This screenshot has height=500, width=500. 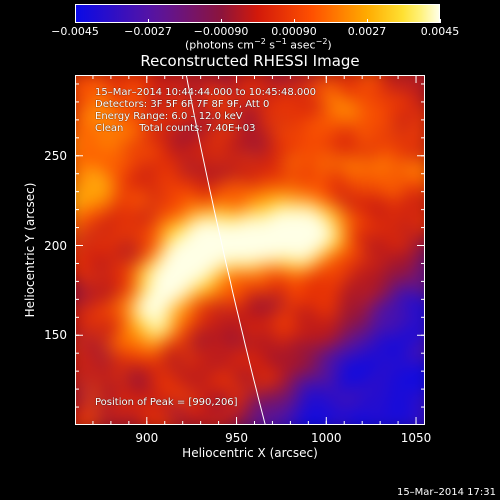 What do you see at coordinates (75, 31) in the screenshot?
I see `colorbar-tick-label: −0.0045` at bounding box center [75, 31].